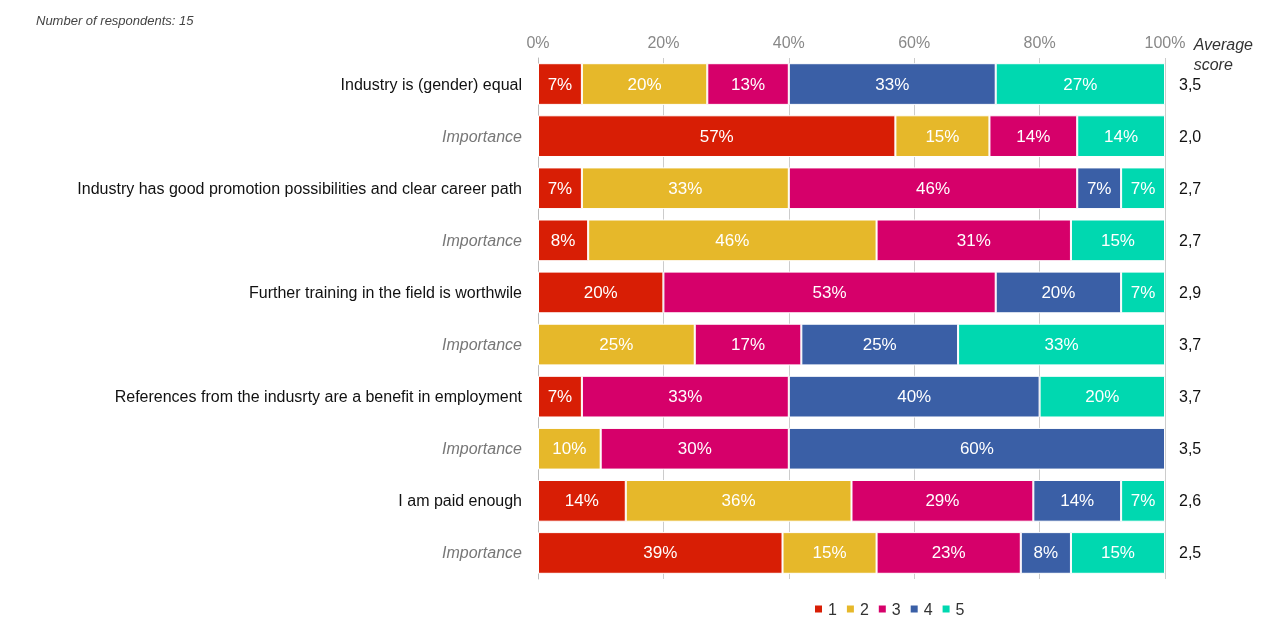 The width and height of the screenshot is (1265, 632). What do you see at coordinates (864, 609) in the screenshot?
I see `legend-label: 2` at bounding box center [864, 609].